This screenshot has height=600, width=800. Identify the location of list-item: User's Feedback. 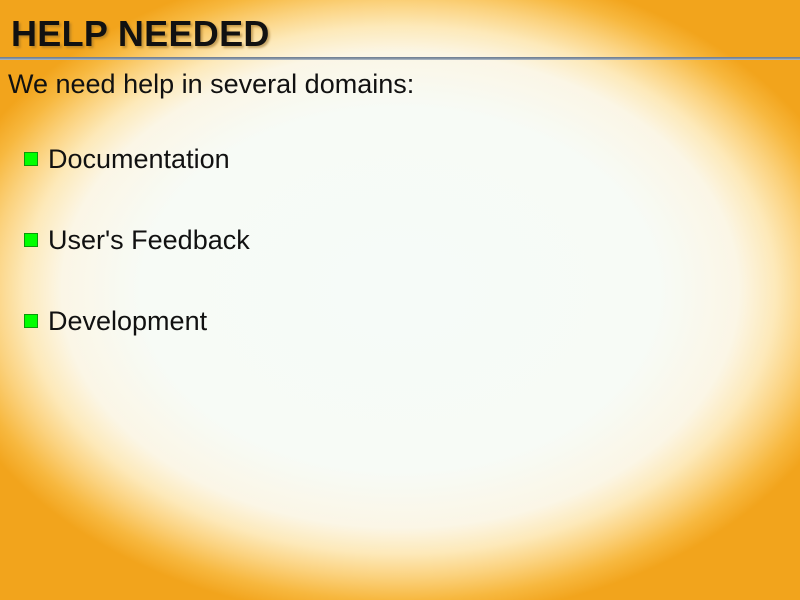
(137, 240).